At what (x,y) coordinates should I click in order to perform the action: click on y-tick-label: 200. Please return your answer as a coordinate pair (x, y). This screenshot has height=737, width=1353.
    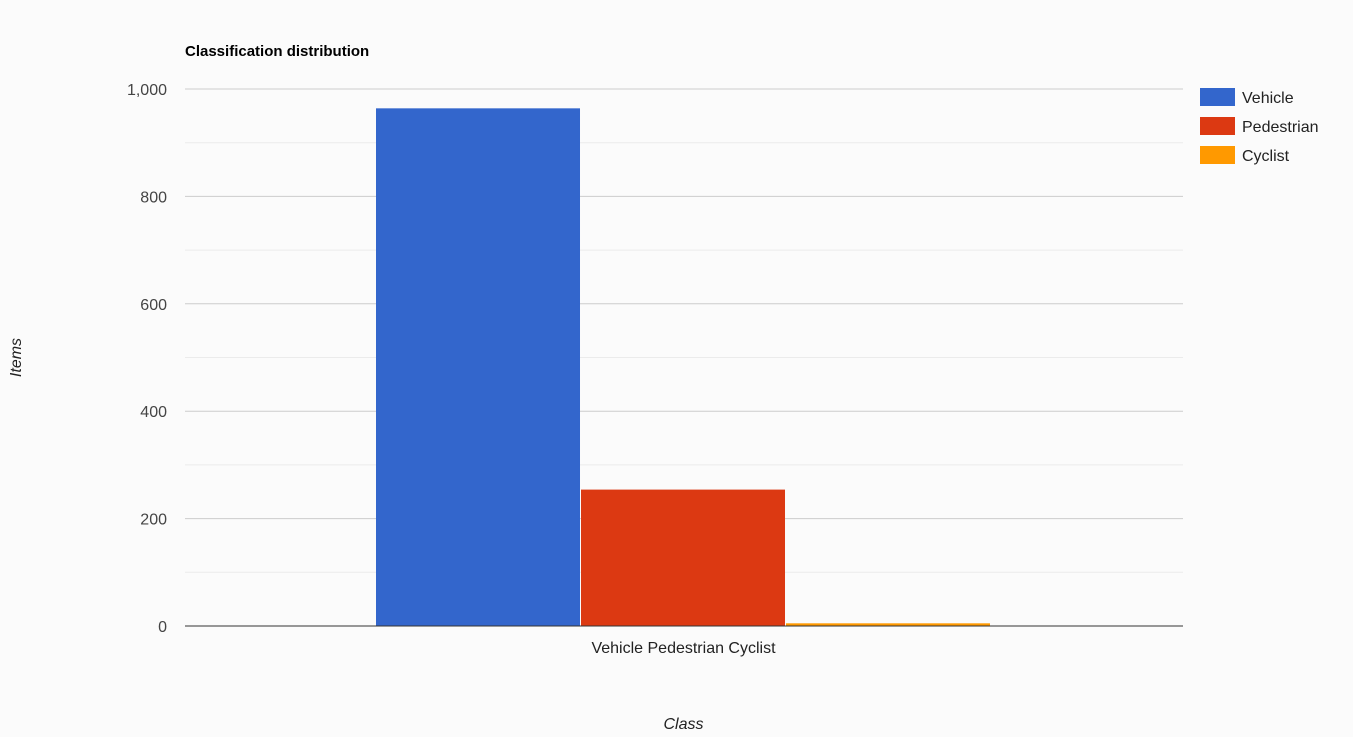
    Looking at the image, I should click on (153, 520).